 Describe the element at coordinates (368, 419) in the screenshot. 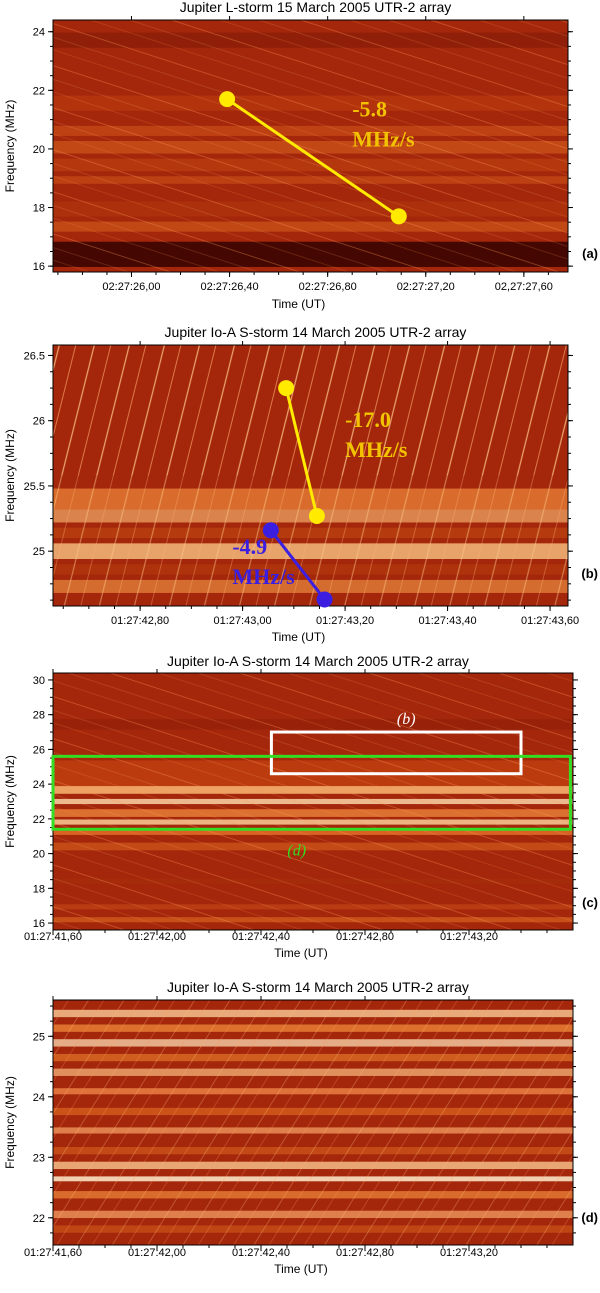

I see `drift-rate-text: -17.0` at that location.